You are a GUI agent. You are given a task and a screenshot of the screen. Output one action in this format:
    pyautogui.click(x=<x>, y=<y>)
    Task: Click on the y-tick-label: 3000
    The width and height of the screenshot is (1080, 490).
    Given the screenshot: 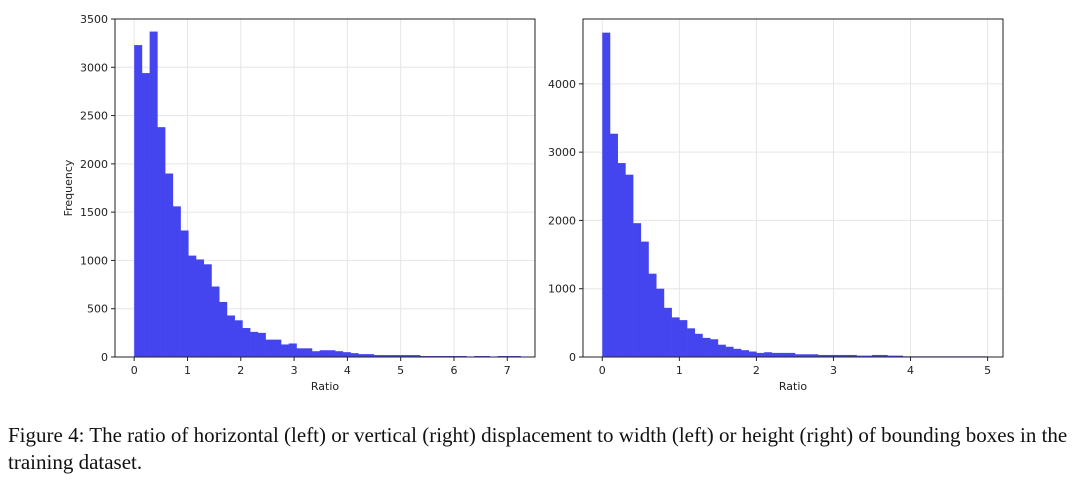 What is the action you would take?
    pyautogui.click(x=562, y=152)
    